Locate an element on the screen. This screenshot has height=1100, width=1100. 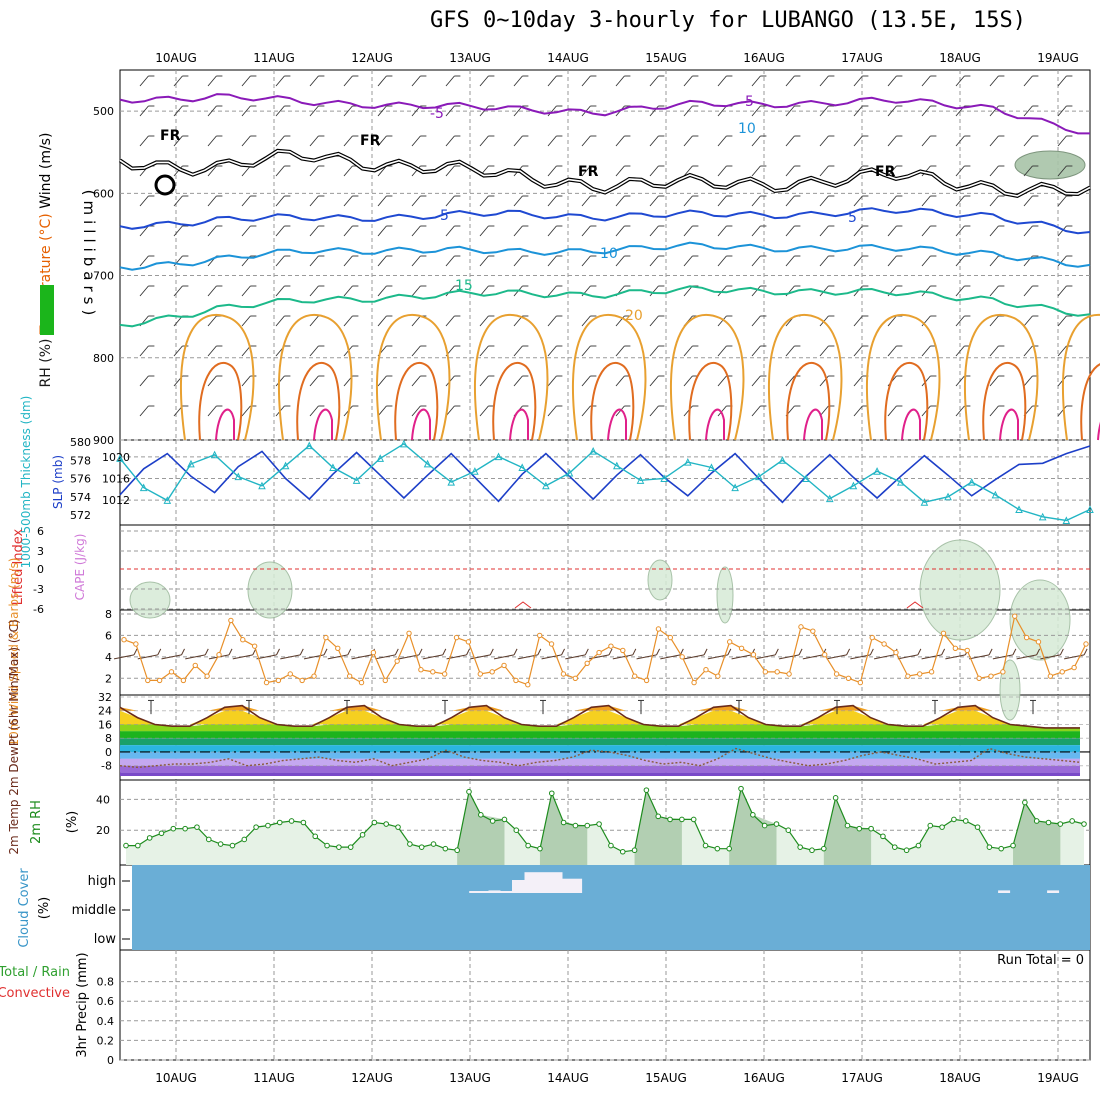
axis-label-group: (%) is located at coordinates (72, 822).